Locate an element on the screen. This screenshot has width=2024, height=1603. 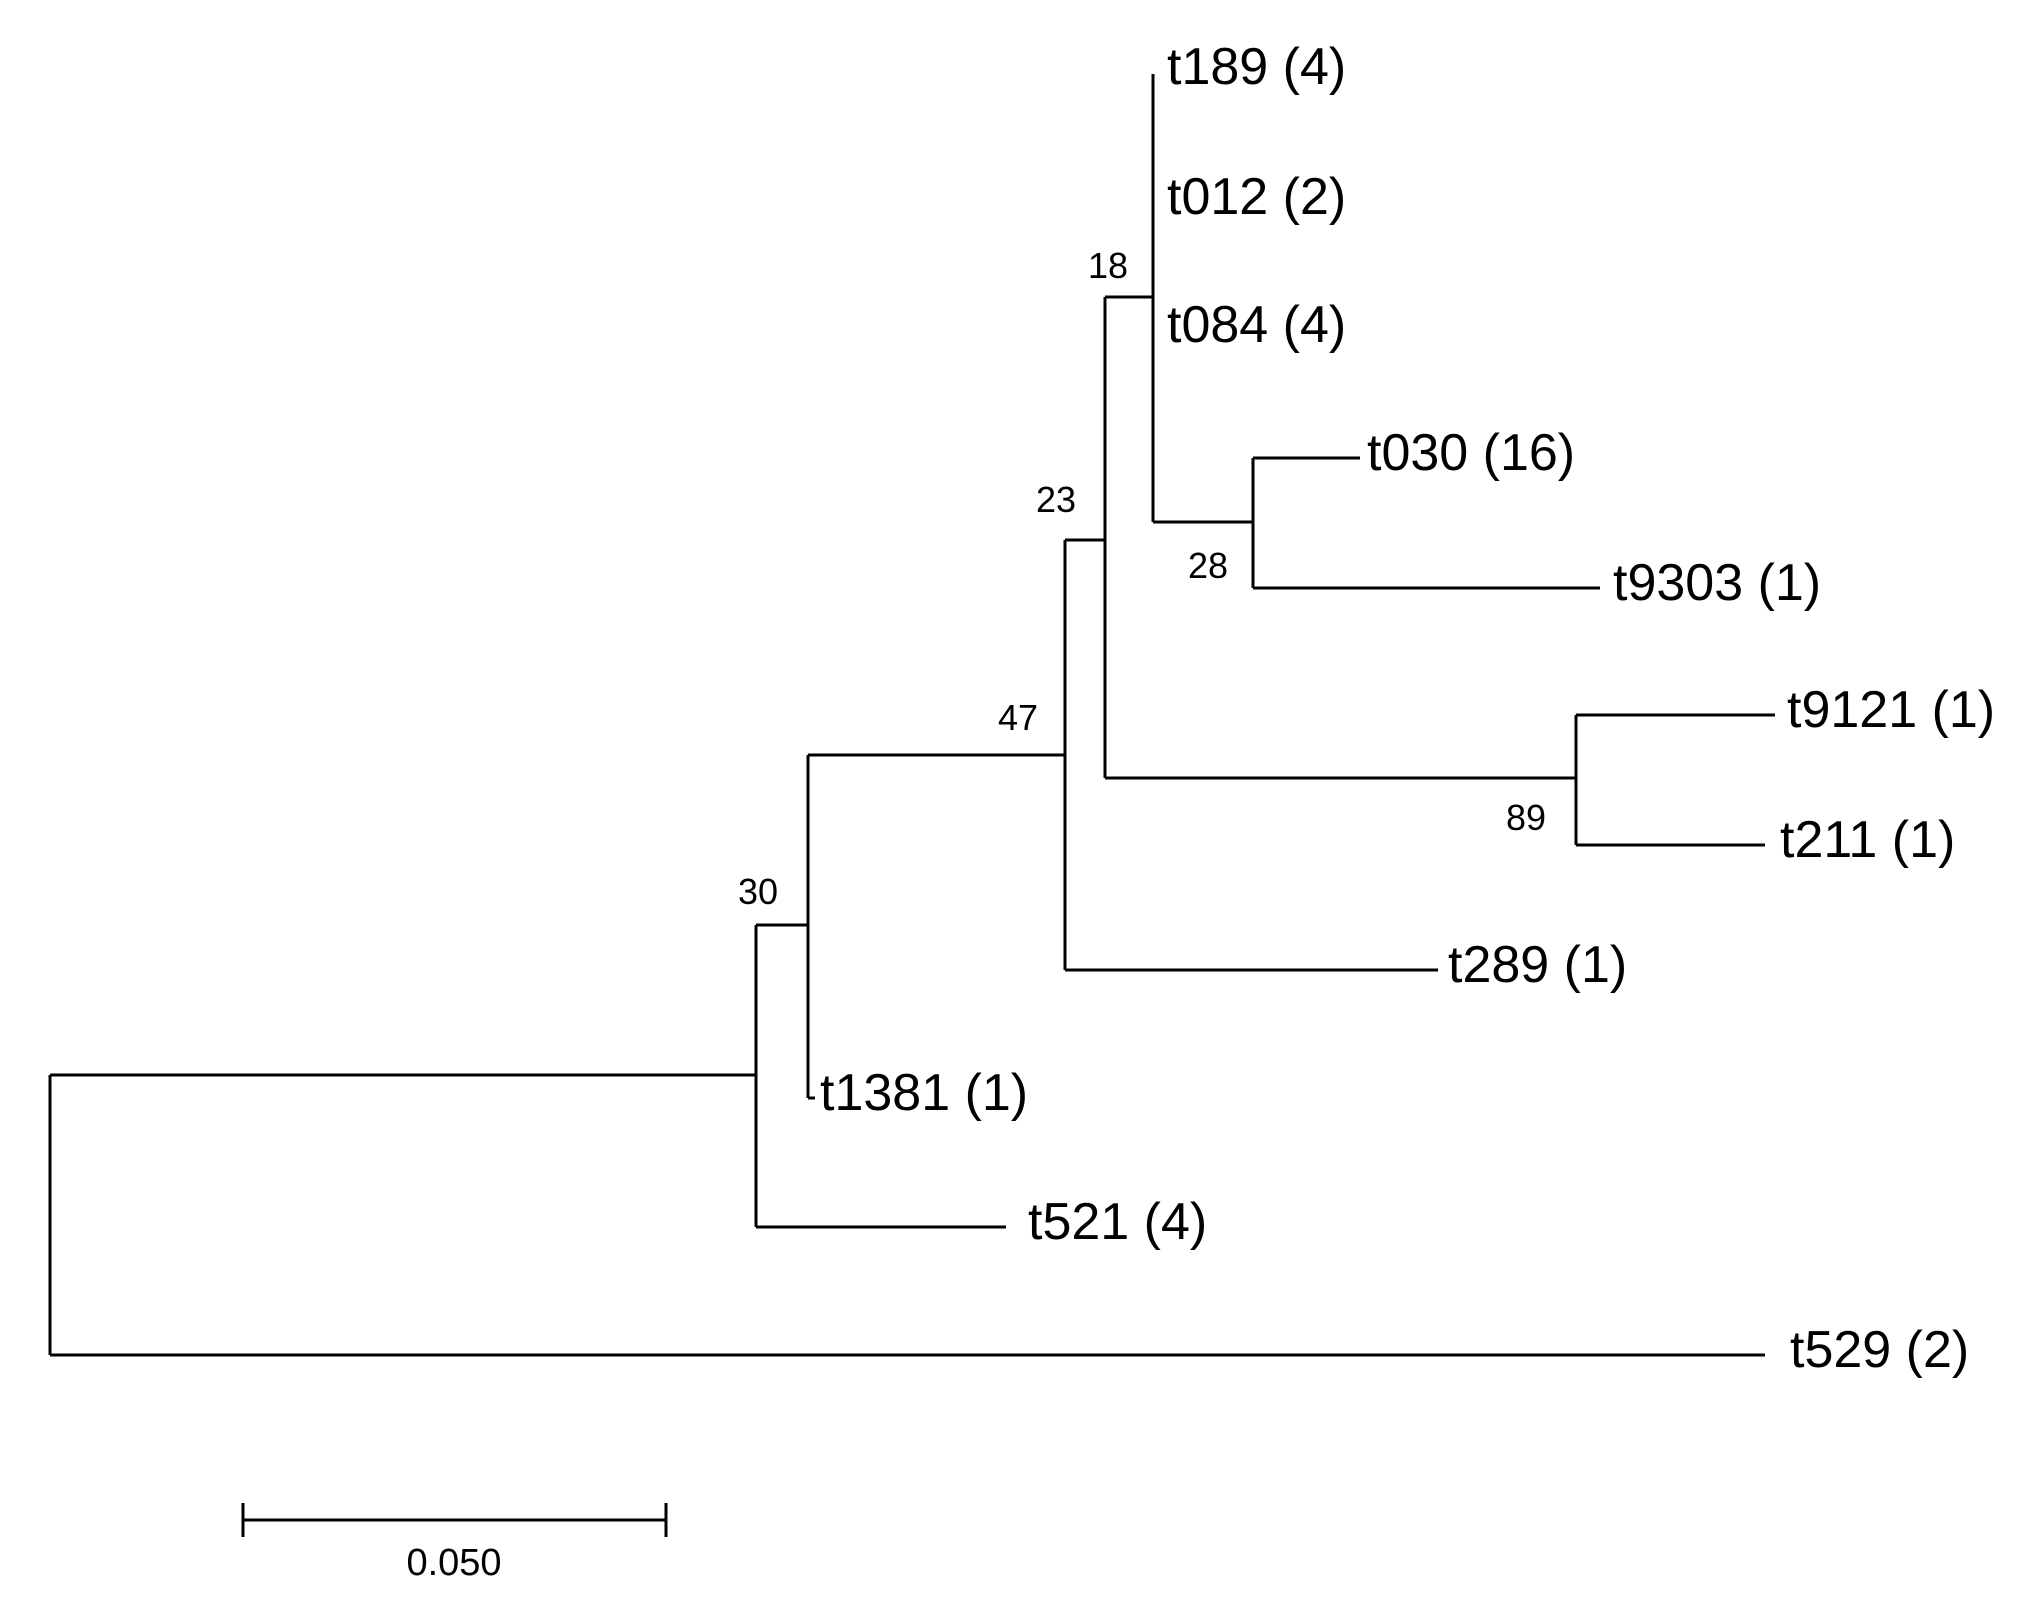
leaf-label-t084: t084 (4) is located at coordinates (1256, 325).